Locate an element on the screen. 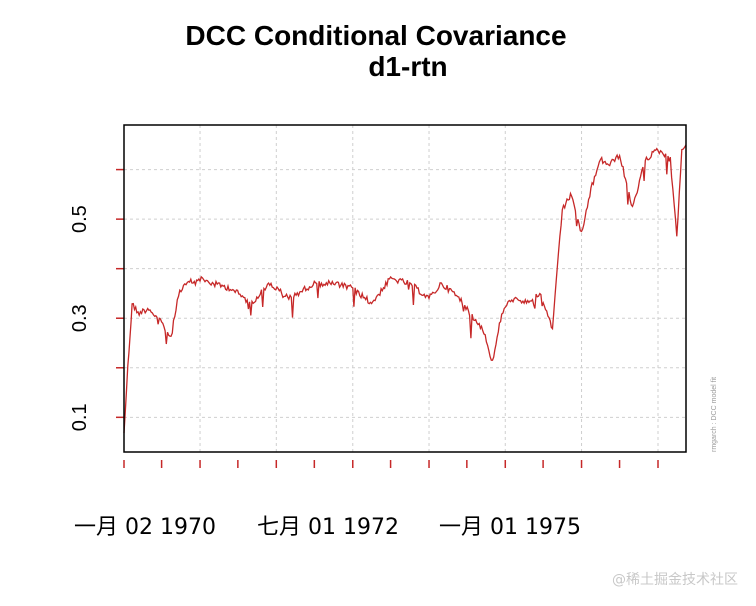  x-tick-label: 一月 01 1975 is located at coordinates (510, 527).